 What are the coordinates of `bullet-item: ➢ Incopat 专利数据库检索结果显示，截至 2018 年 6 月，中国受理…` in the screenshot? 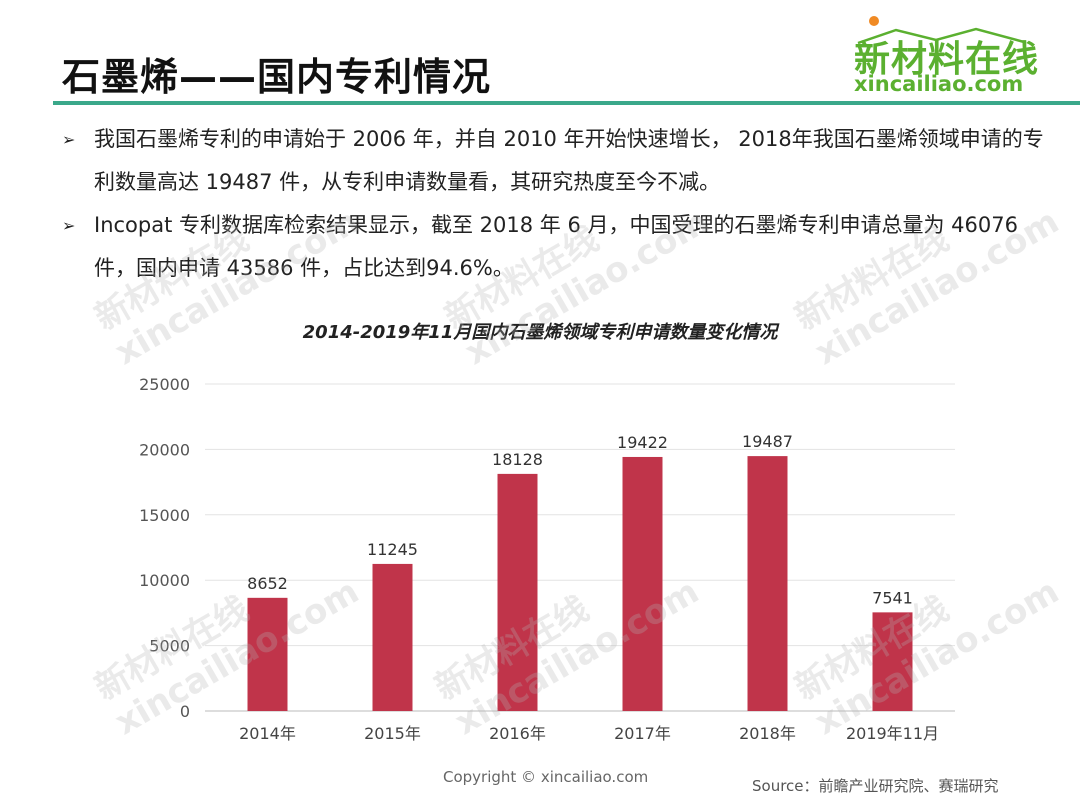 It's located at (562, 247).